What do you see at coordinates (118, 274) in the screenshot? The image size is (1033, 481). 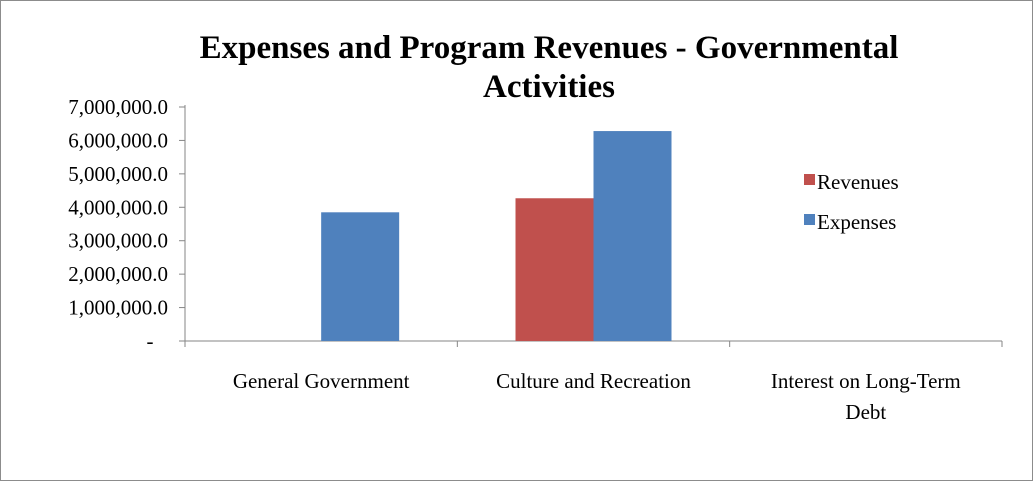 I see `y-tick-label: 2,000,000.0` at bounding box center [118, 274].